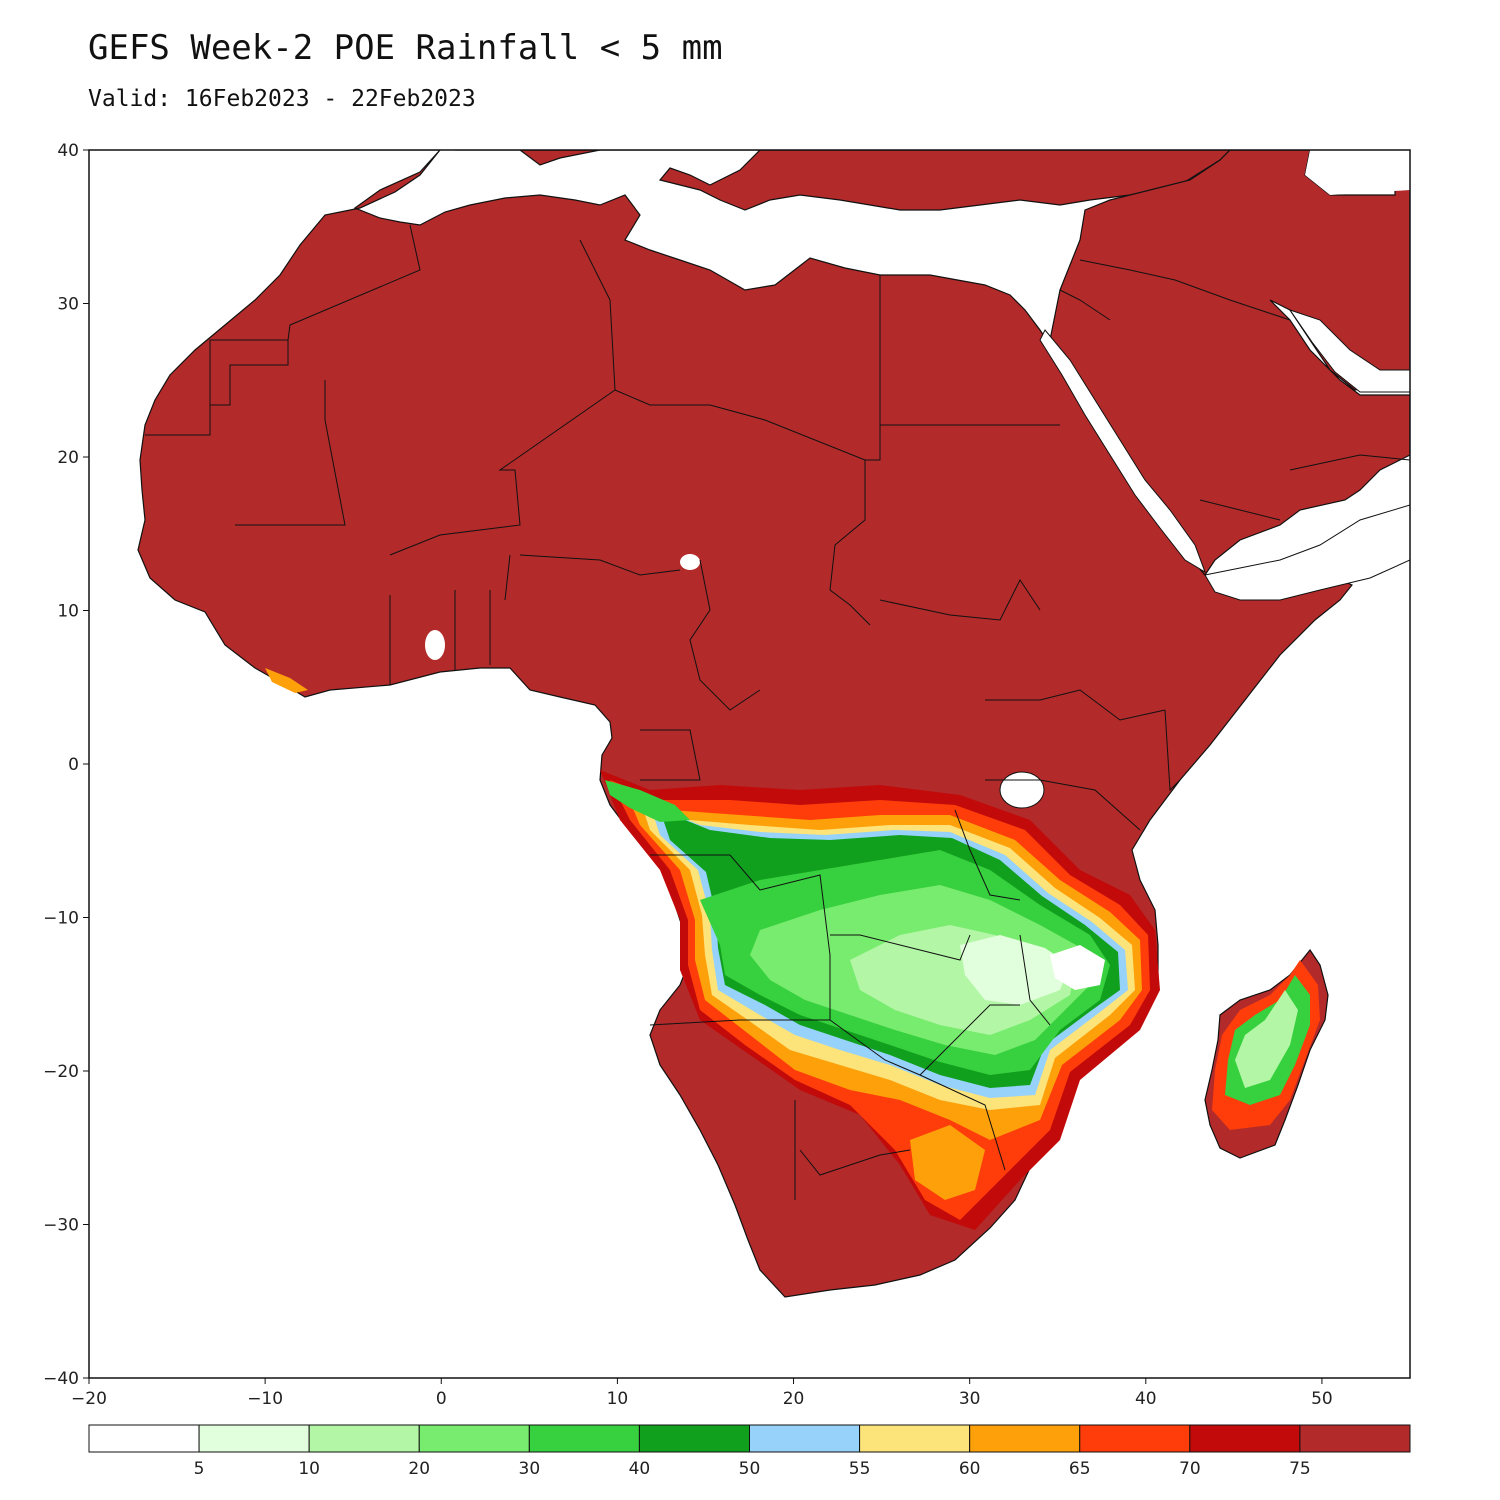 Image resolution: width=1500 pixels, height=1500 pixels. I want to click on arabian-peninsula-gap, so click(1357, 172).